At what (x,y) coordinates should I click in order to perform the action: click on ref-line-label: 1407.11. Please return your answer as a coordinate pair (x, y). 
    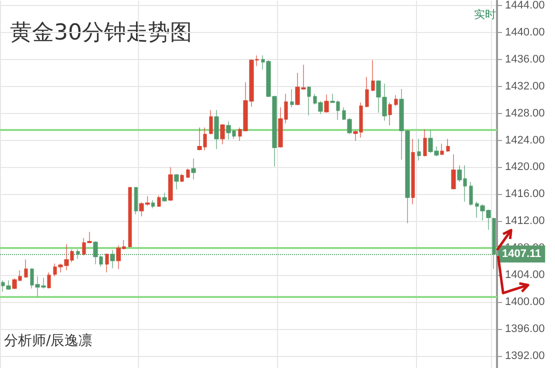
    Looking at the image, I should click on (522, 254).